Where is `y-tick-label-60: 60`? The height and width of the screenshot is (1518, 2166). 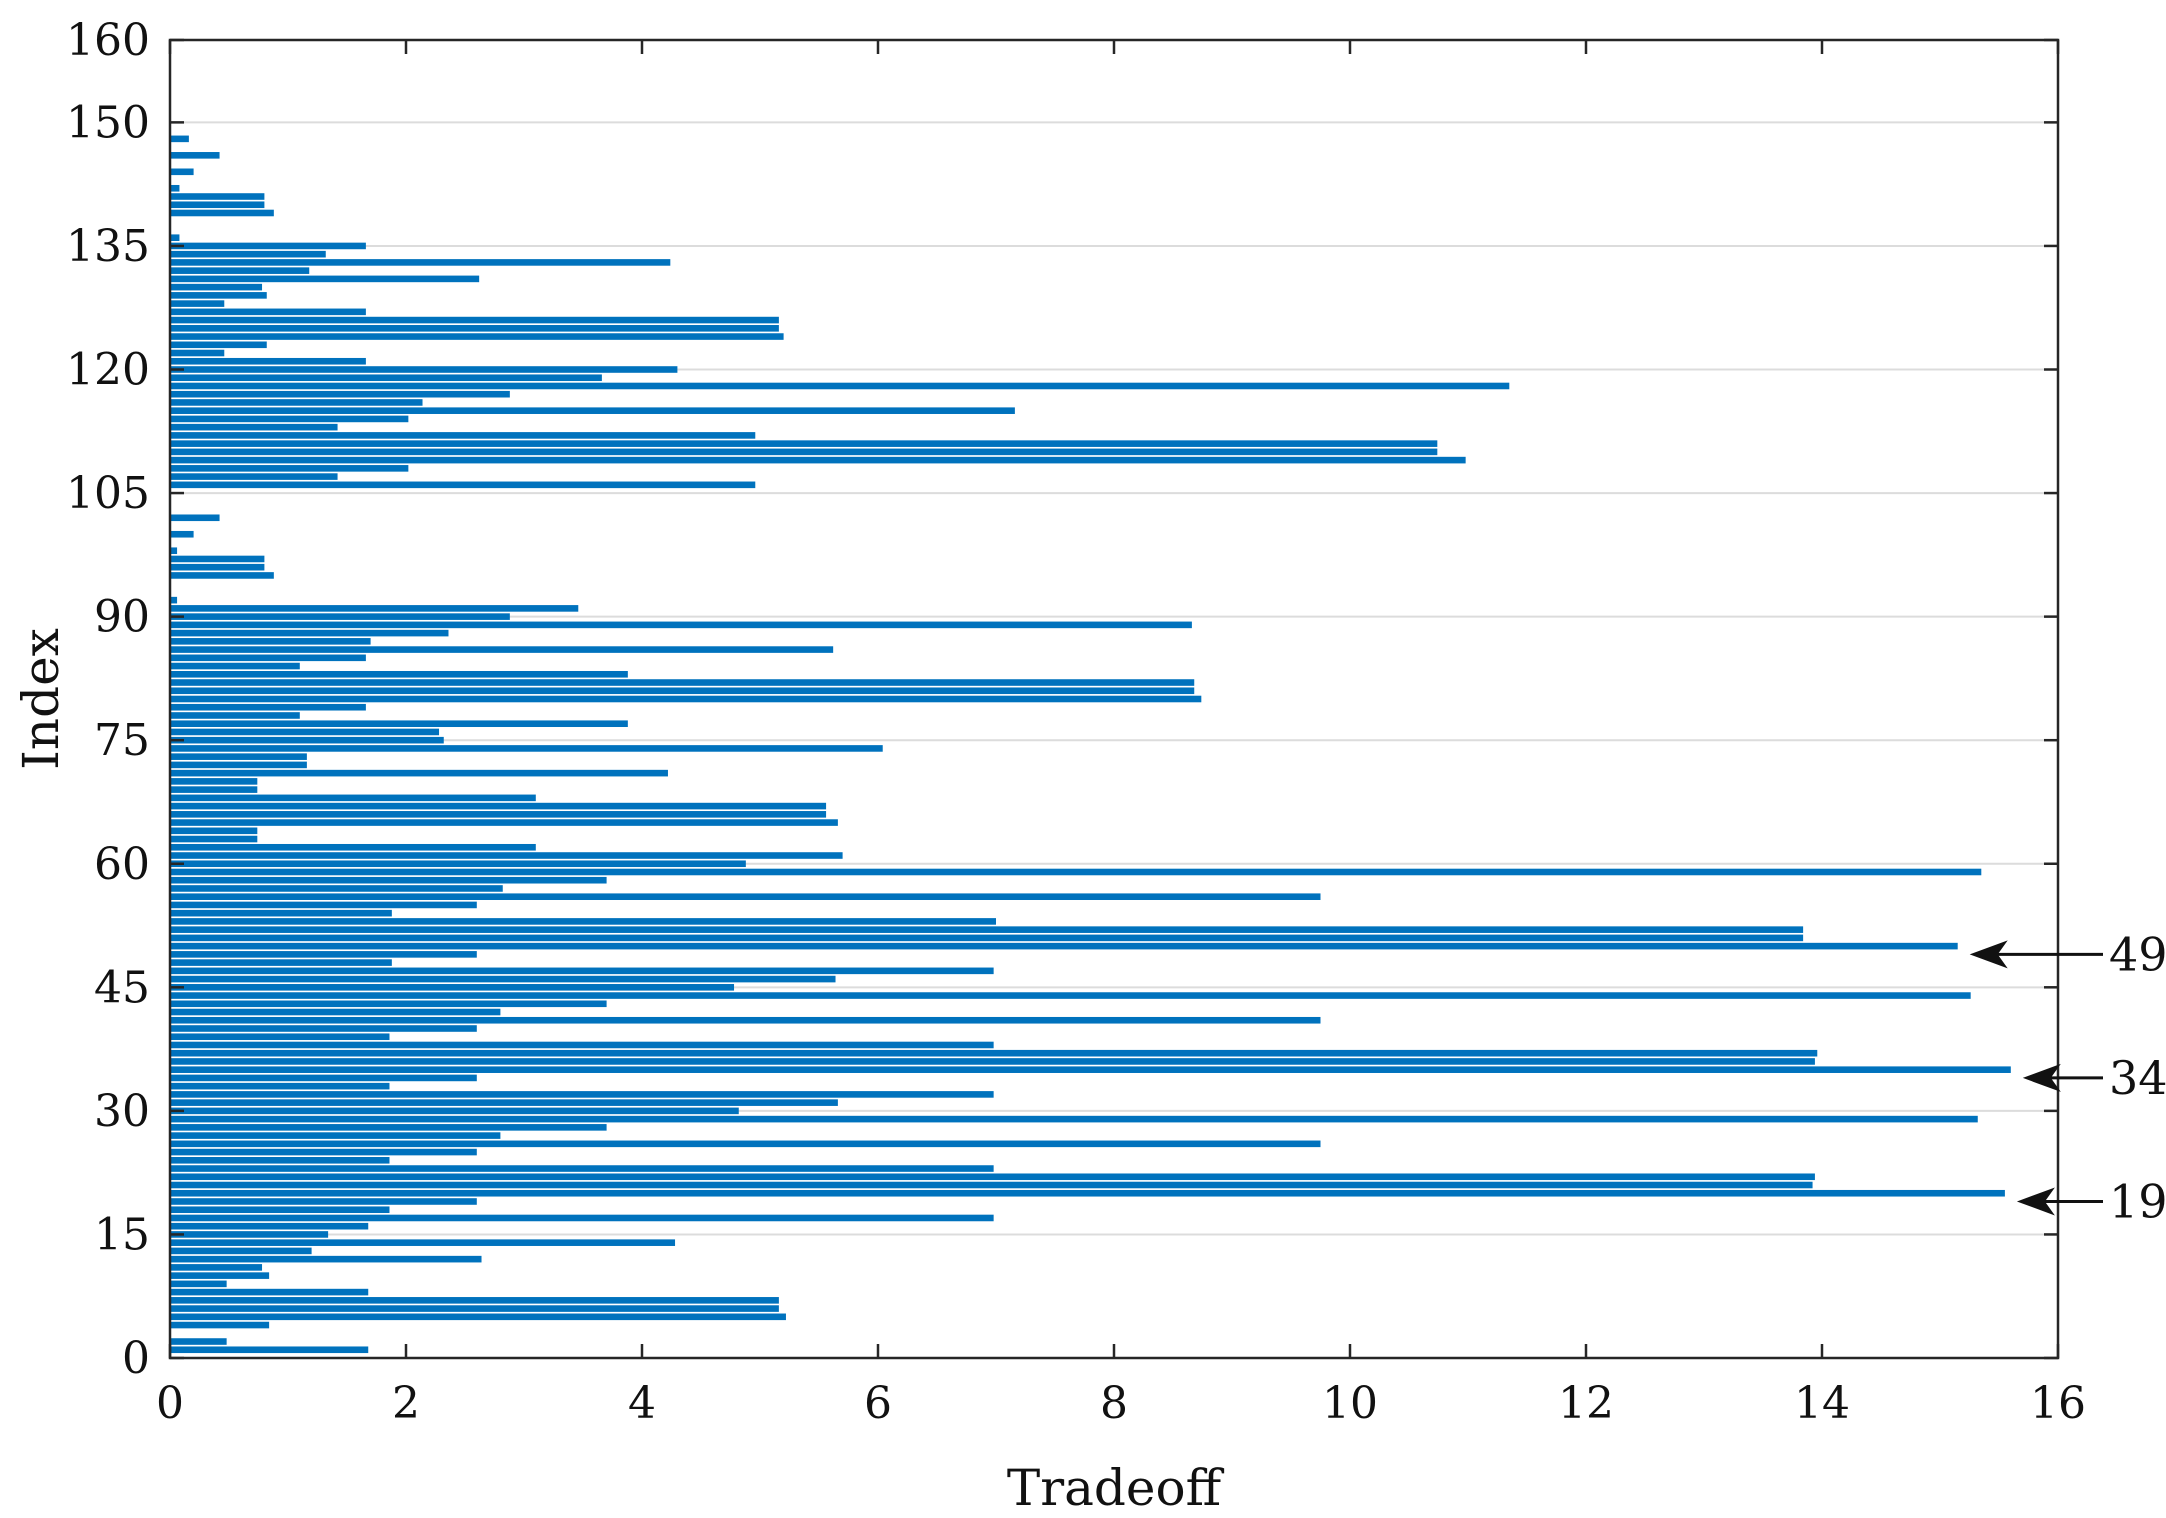
y-tick-label-60: 60 is located at coordinates (122, 864).